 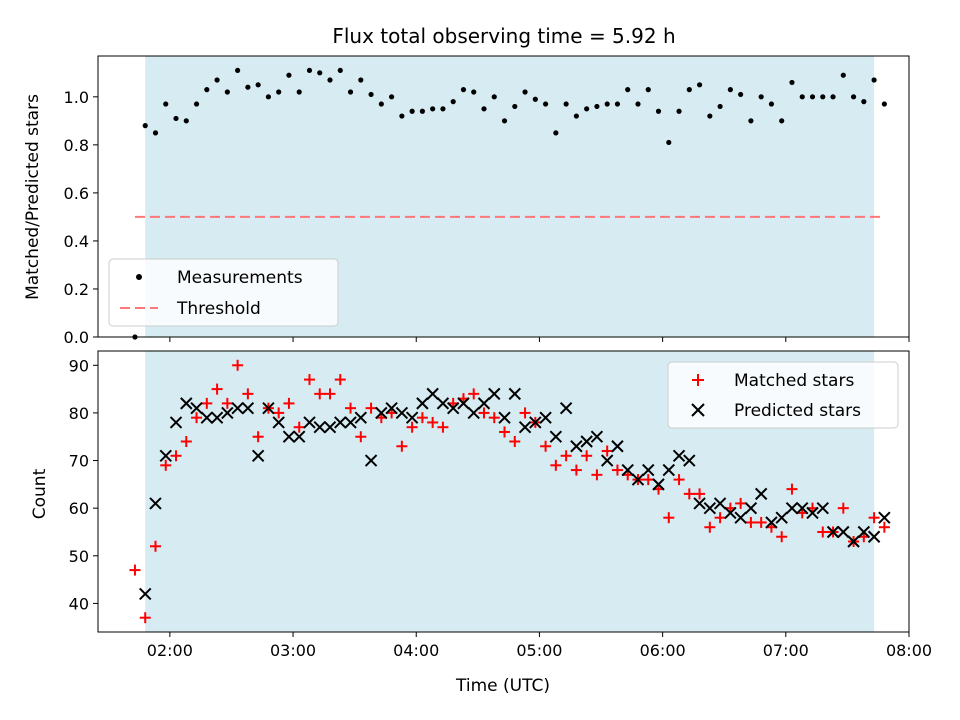 What do you see at coordinates (81, 217) in the screenshot?
I see `top-yticks: 0.0 0.2 0.4 0.6 0.8 1.0` at bounding box center [81, 217].